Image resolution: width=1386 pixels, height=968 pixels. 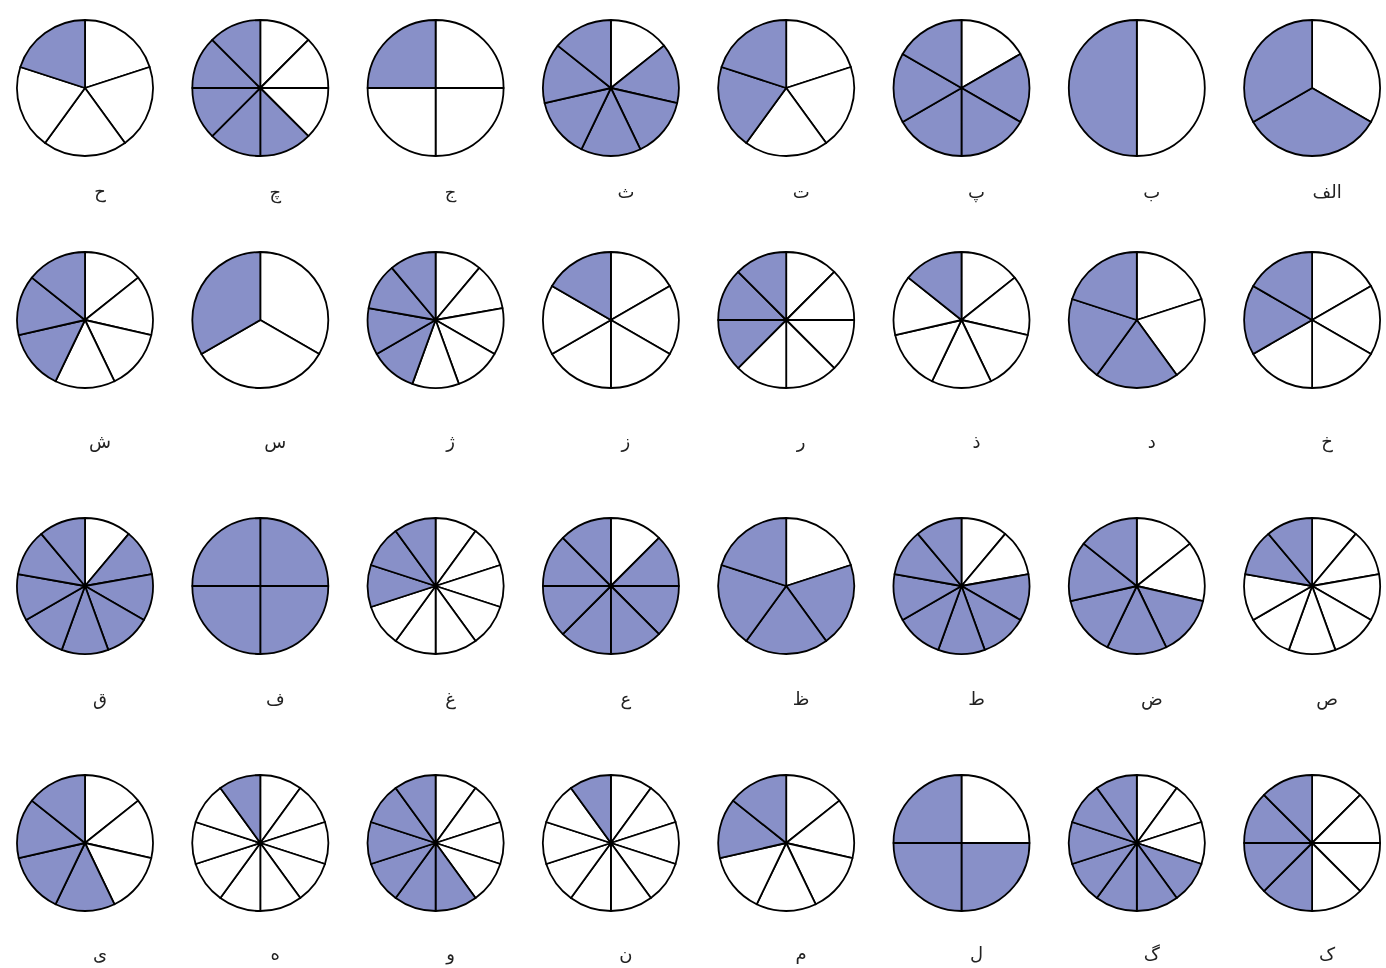 I want to click on text: ذ, so click(x=976, y=441).